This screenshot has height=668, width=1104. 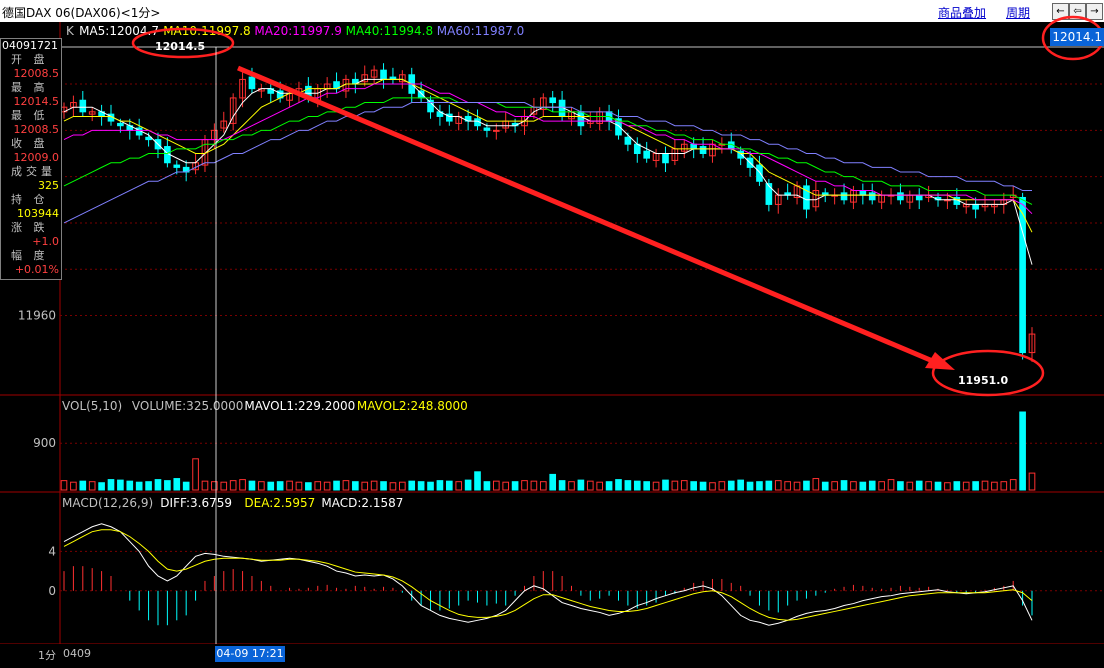 What do you see at coordinates (983, 380) in the screenshot?
I see `low-price-annotation: 11951.0` at bounding box center [983, 380].